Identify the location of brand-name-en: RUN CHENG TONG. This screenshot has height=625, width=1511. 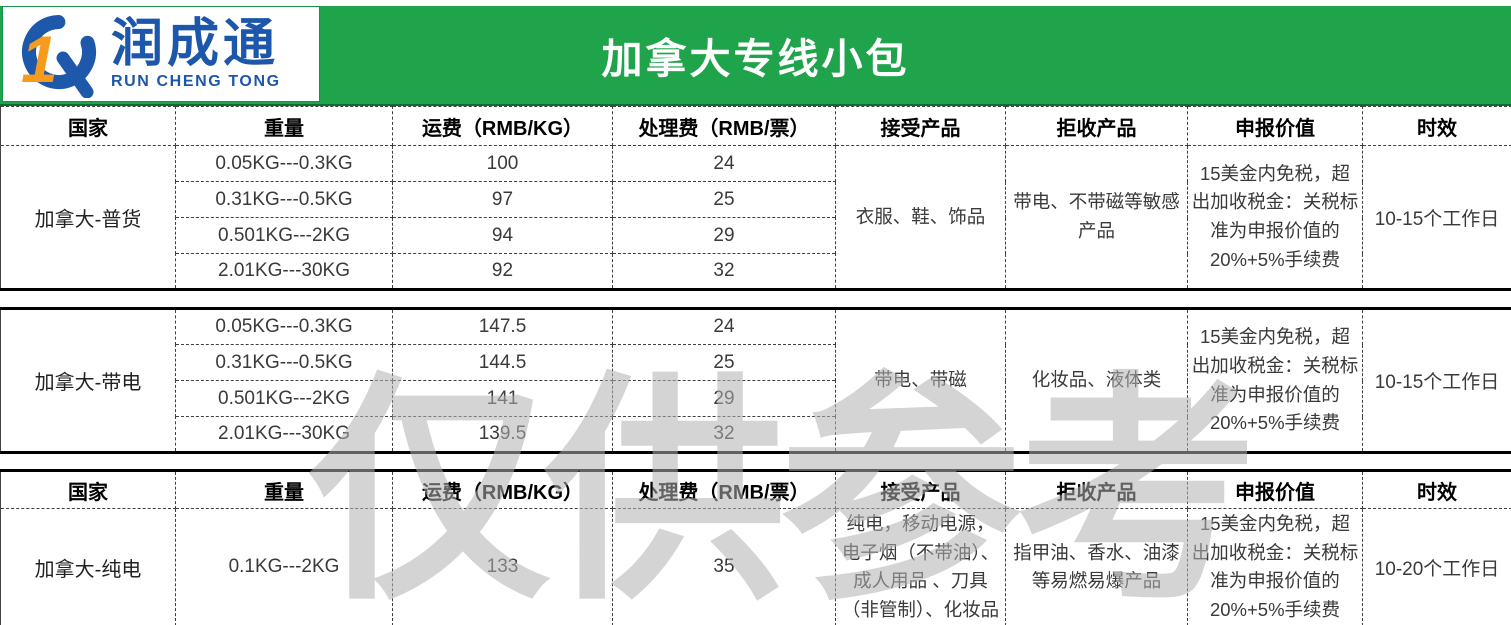
(196, 81).